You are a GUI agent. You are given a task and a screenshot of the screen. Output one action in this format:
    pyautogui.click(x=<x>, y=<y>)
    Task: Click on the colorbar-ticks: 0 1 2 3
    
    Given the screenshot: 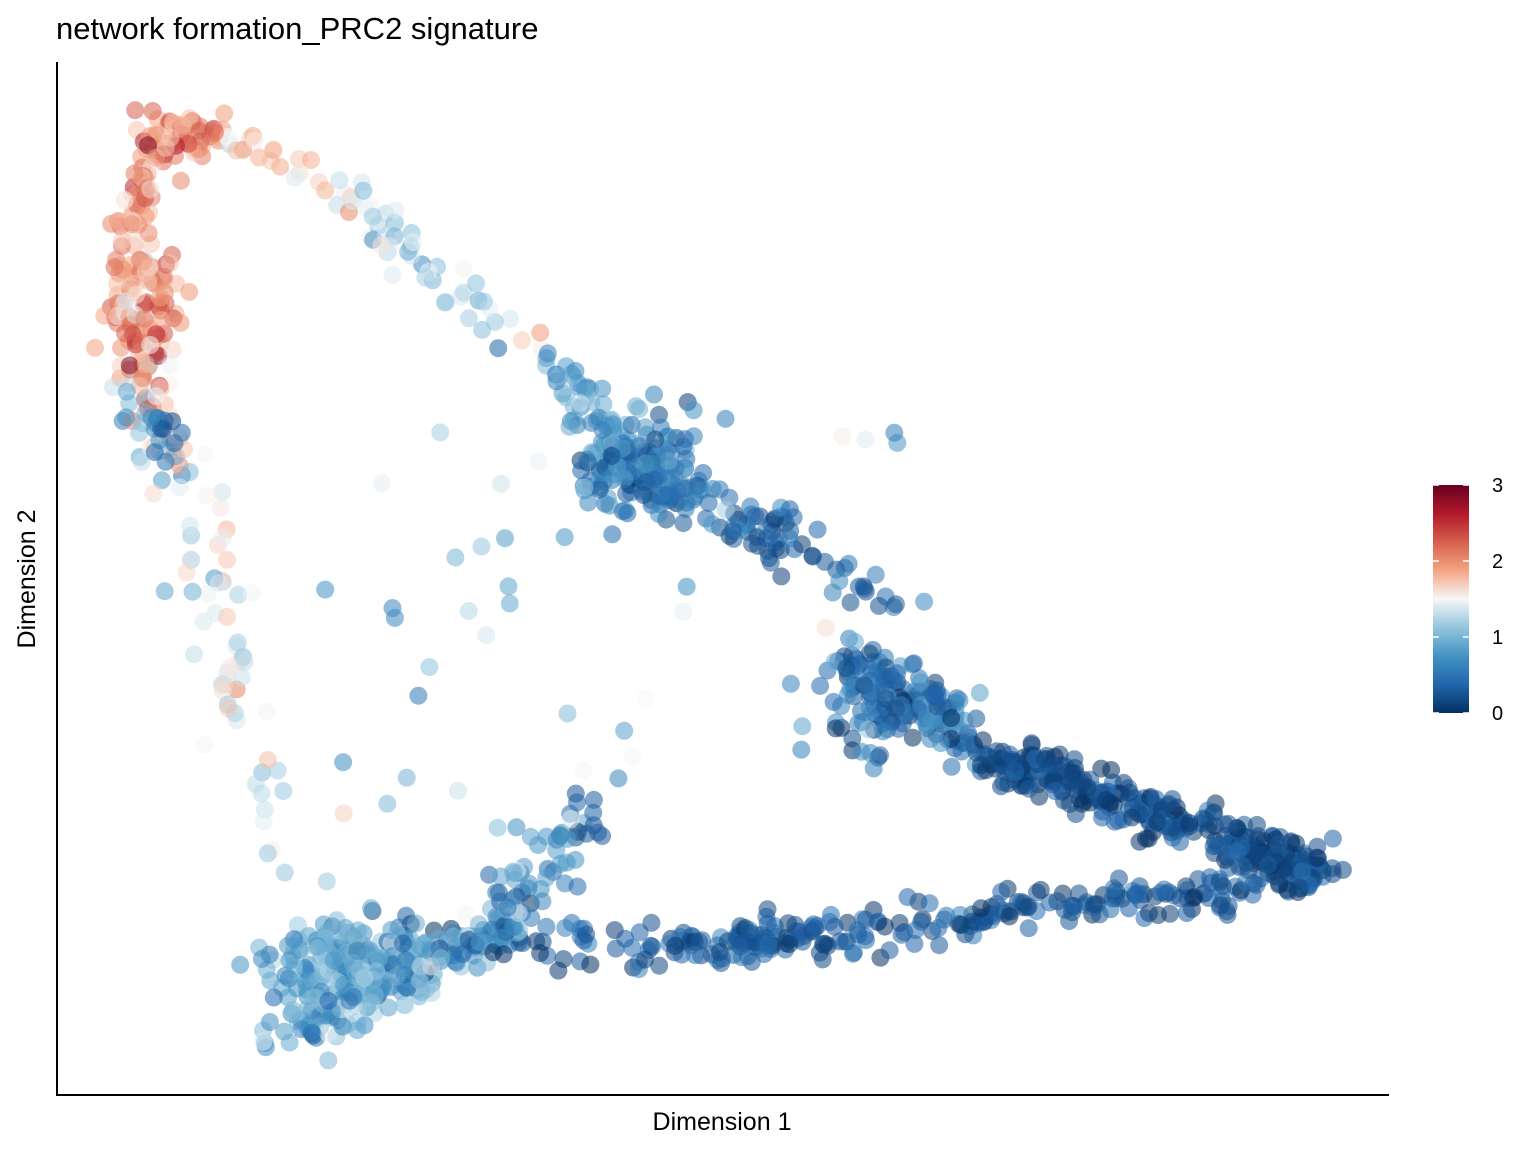 What is the action you would take?
    pyautogui.click(x=1468, y=600)
    